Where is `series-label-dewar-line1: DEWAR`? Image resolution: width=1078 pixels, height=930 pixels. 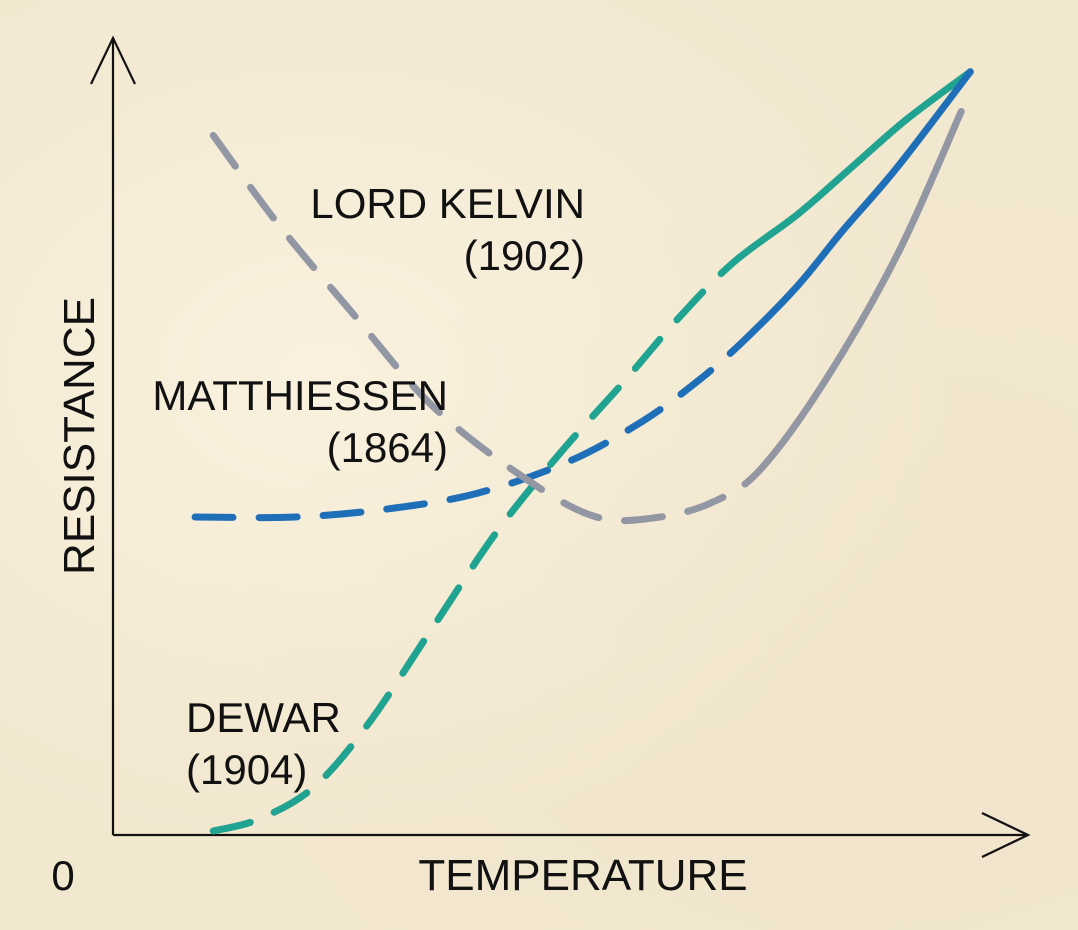
series-label-dewar-line1: DEWAR is located at coordinates (263, 717).